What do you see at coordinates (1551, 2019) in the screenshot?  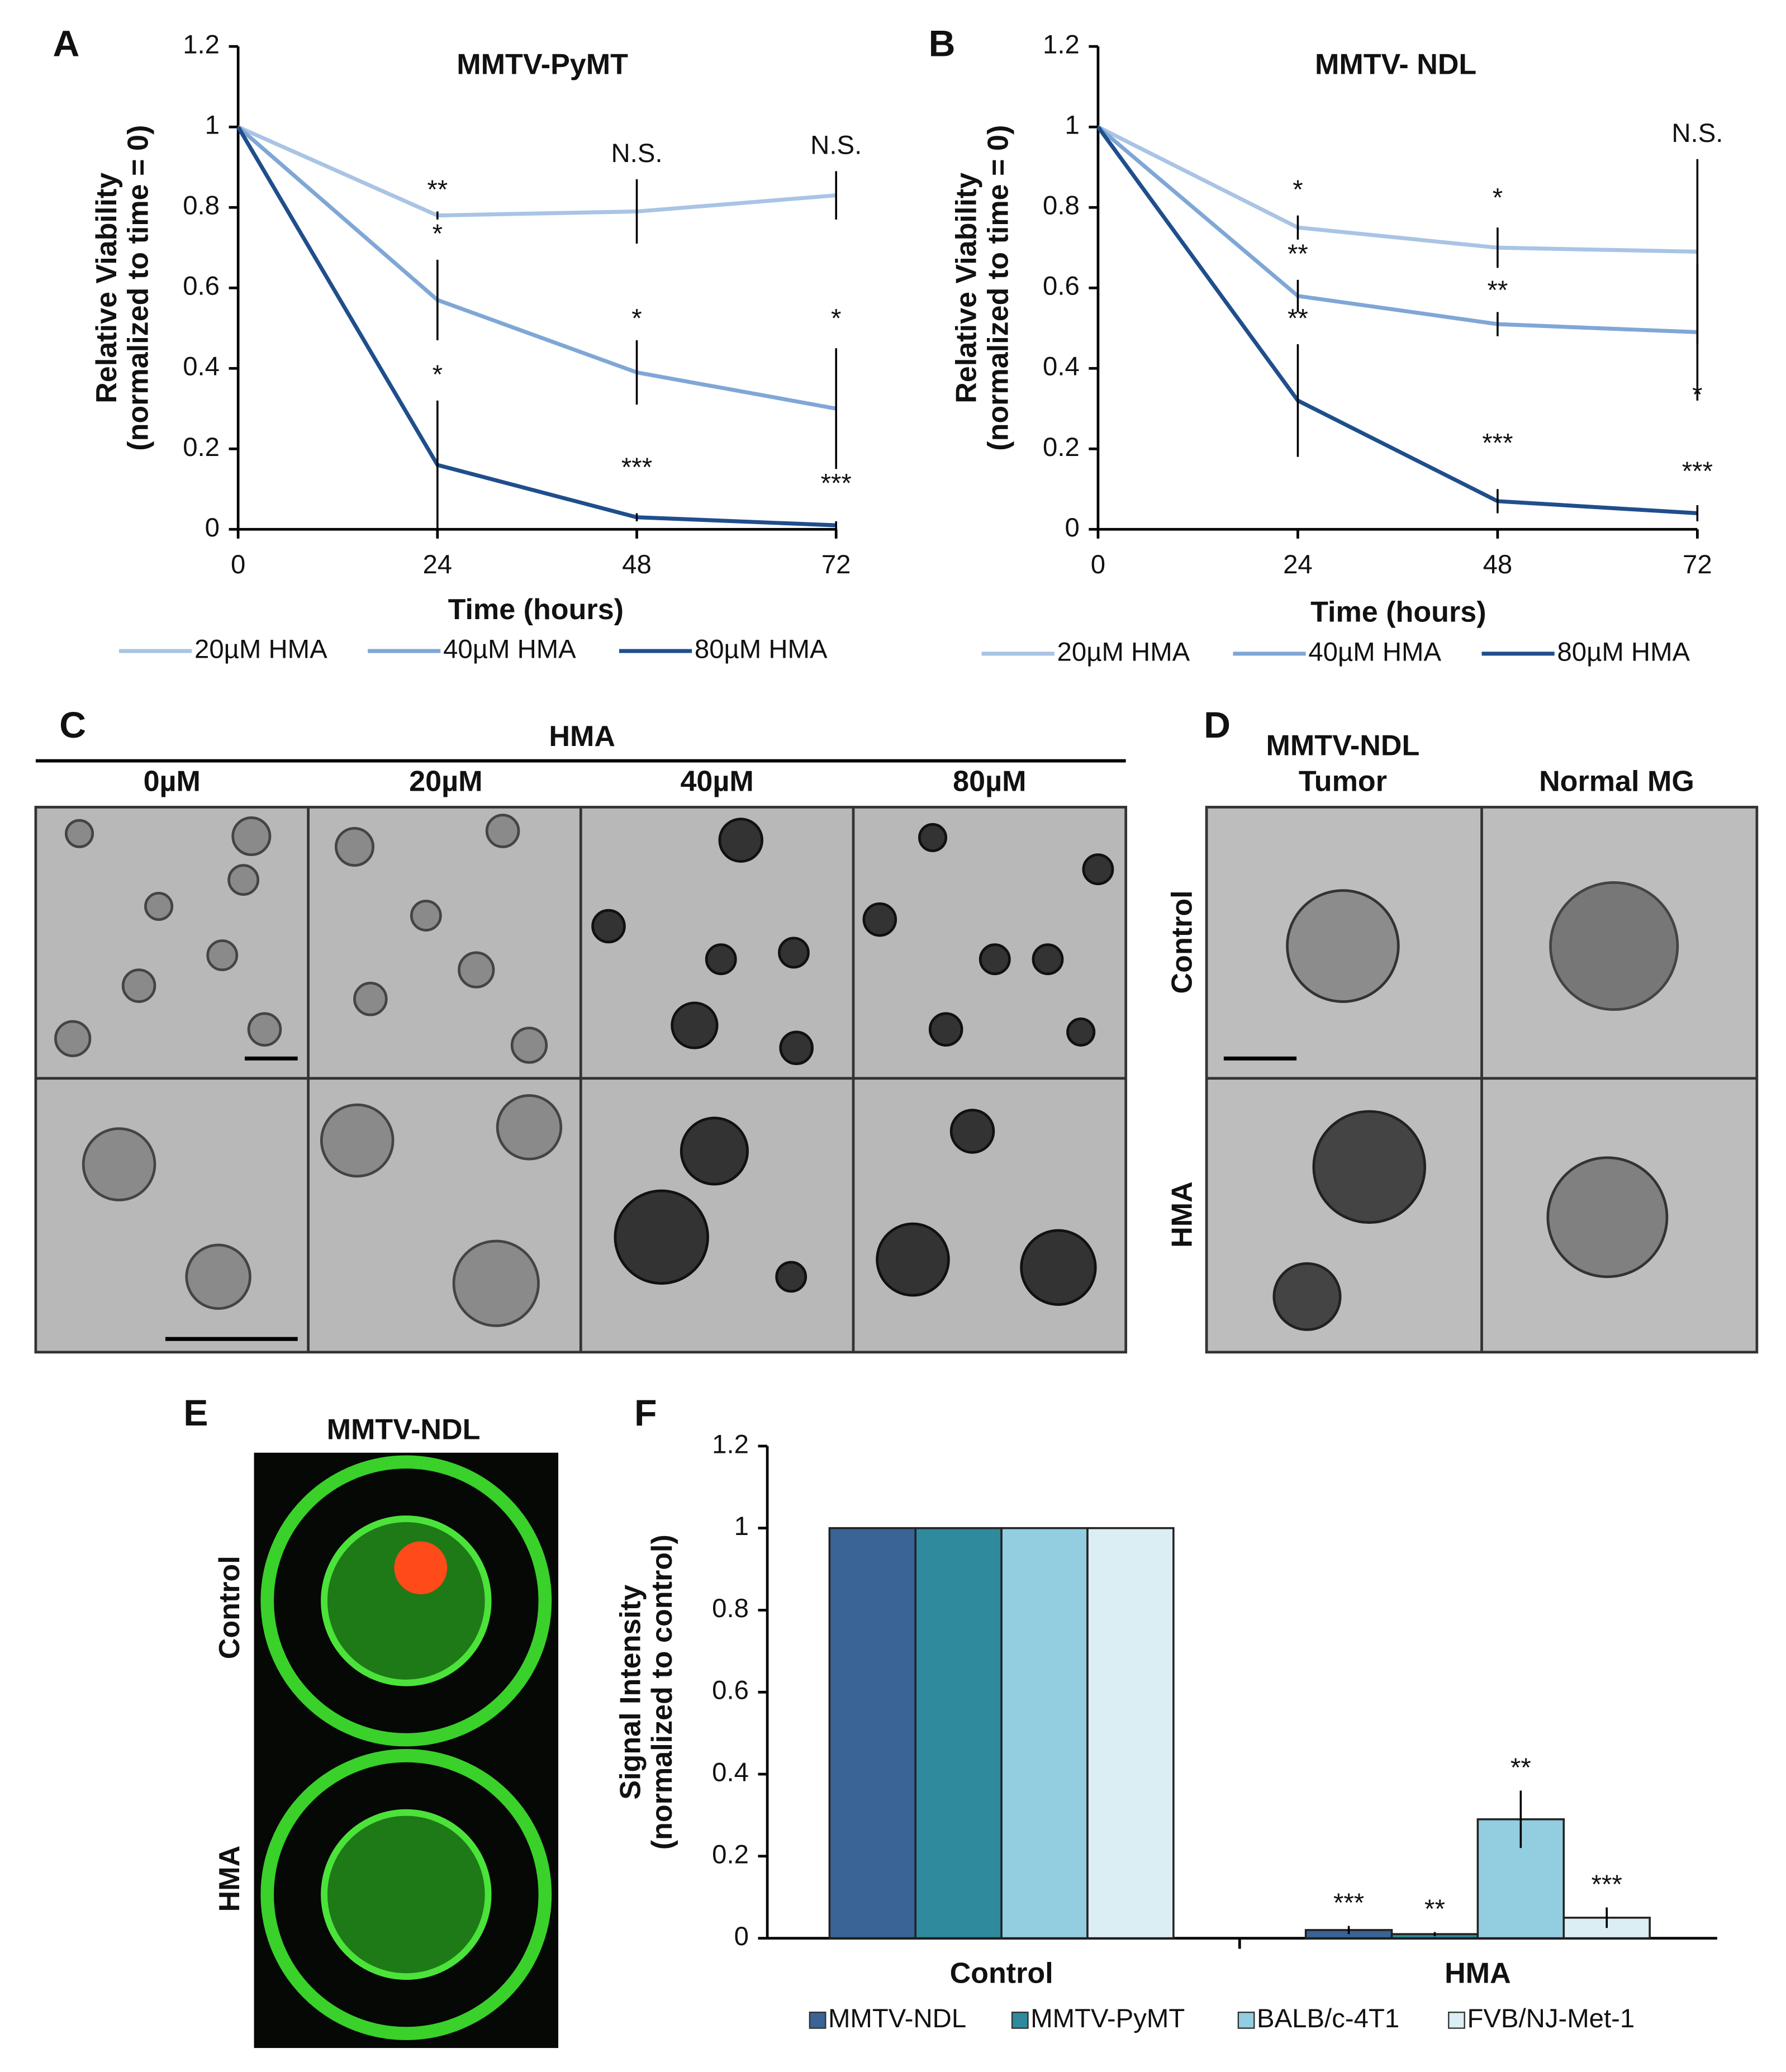 I see `legend-label: FVB/NJ-Met-1` at bounding box center [1551, 2019].